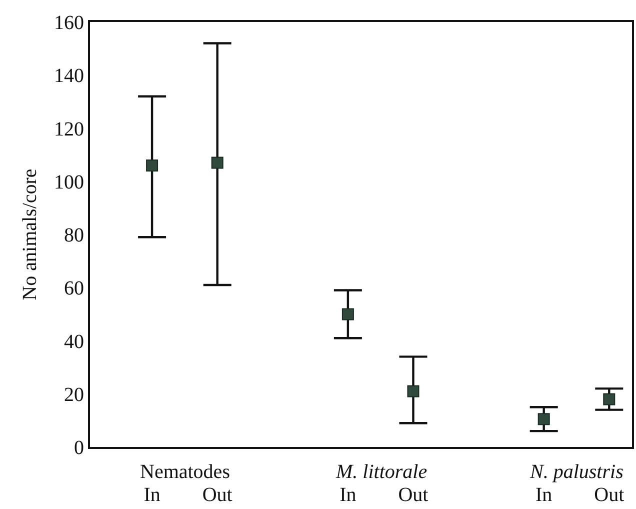  Describe the element at coordinates (30, 234) in the screenshot. I see `y-axis-title: No animals/core` at that location.